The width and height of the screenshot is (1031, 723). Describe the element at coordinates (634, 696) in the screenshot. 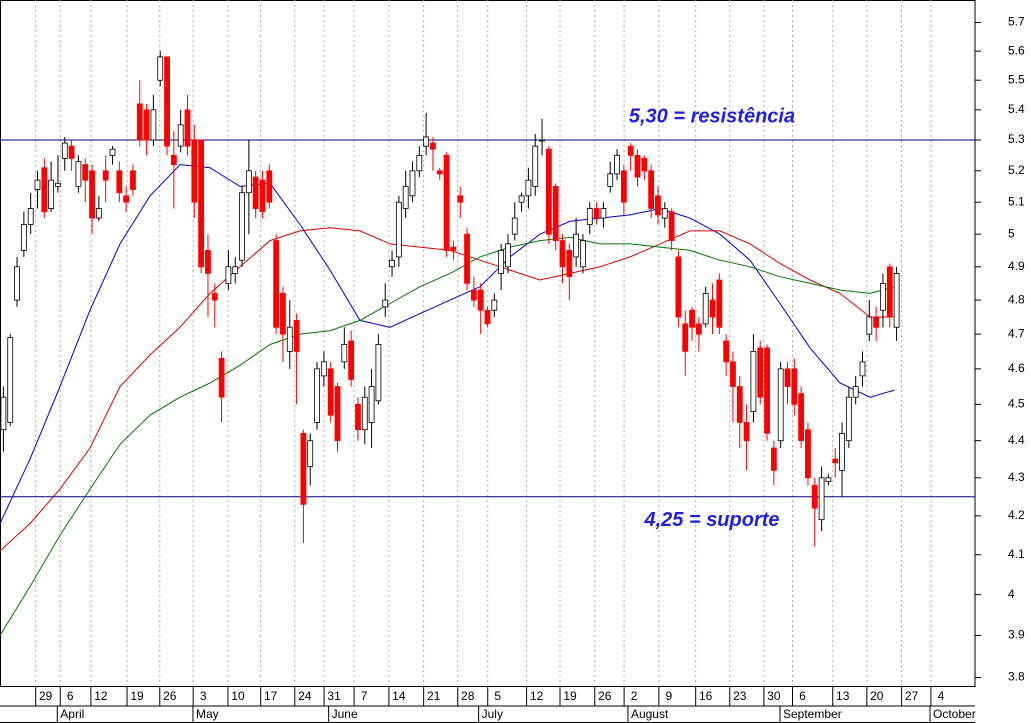

I see `x-tick-label: 2` at that location.